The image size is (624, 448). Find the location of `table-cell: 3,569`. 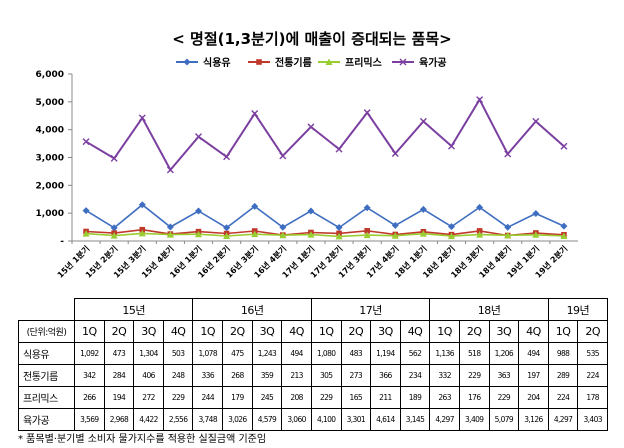

table-cell: 3,569 is located at coordinates (89, 419).